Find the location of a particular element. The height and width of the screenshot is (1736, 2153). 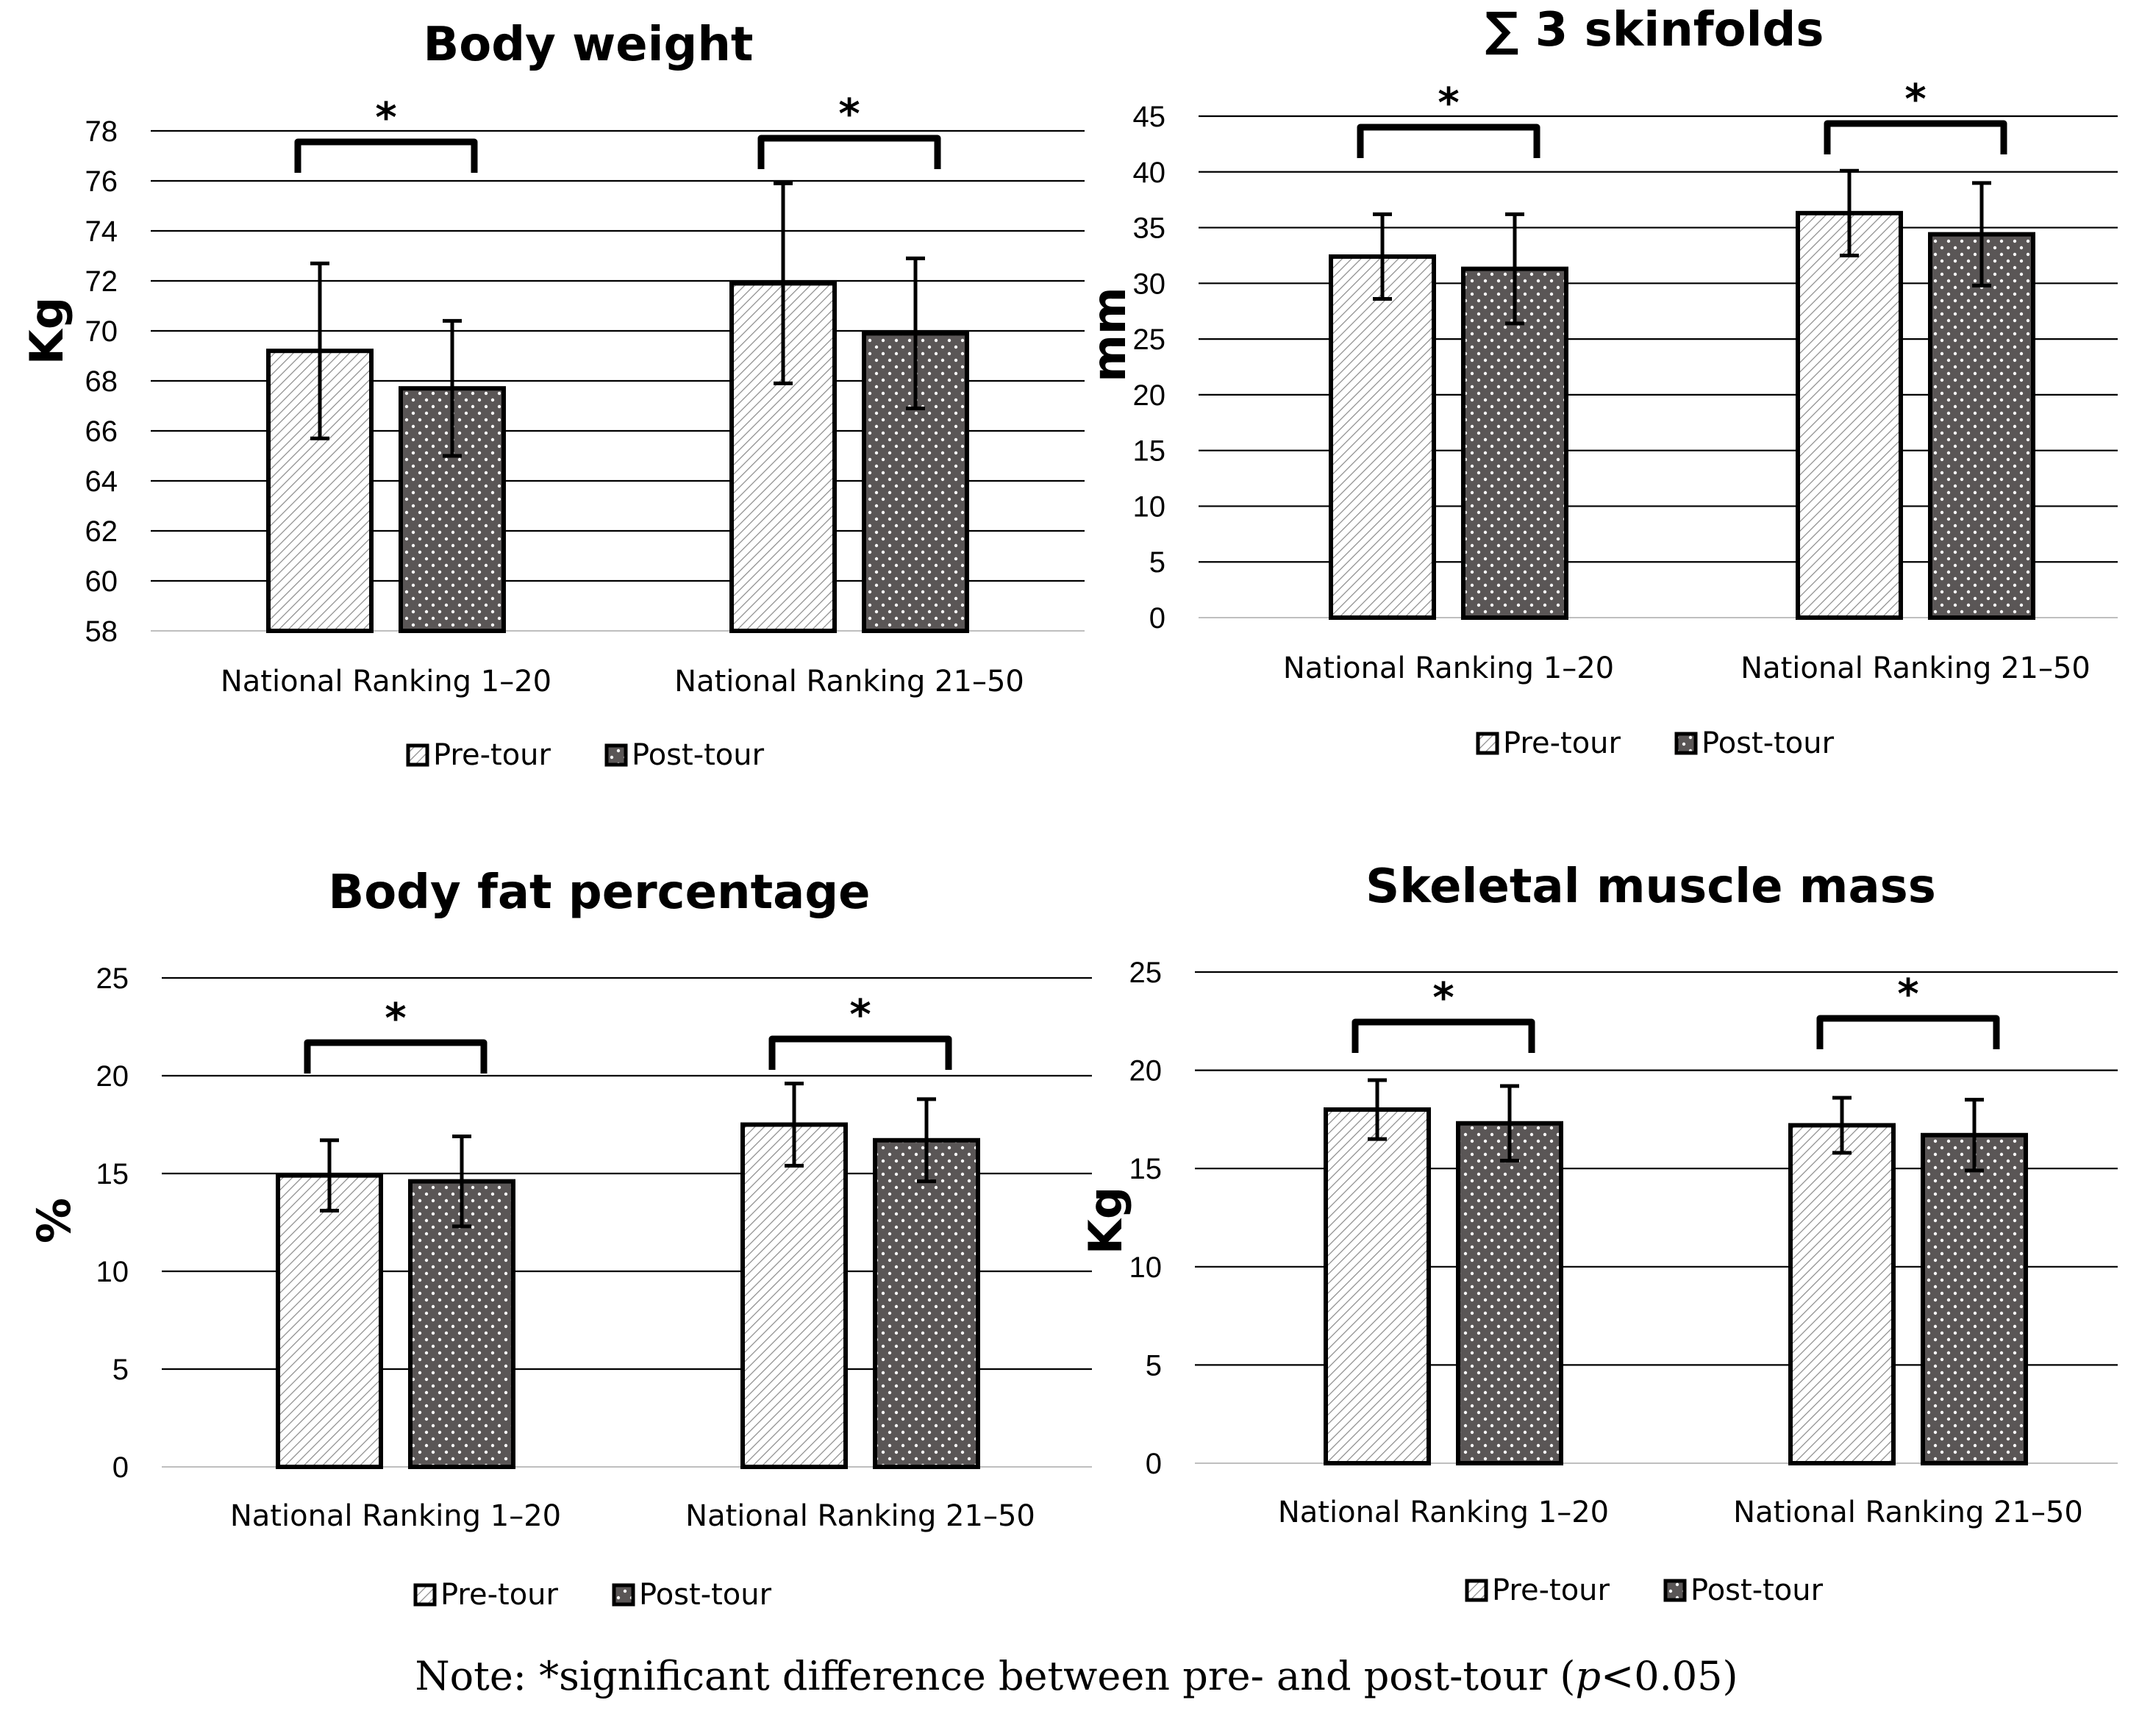

y-axis-label: % is located at coordinates (54, 1221).